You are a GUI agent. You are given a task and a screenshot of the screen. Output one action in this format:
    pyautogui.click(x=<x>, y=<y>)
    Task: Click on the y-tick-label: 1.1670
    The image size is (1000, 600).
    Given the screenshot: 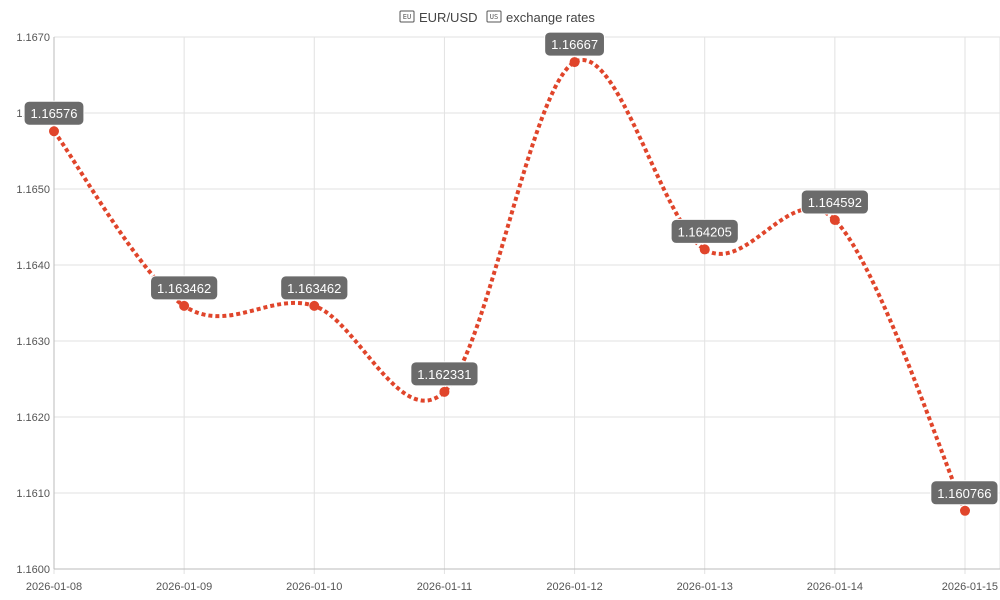 What is the action you would take?
    pyautogui.click(x=33, y=38)
    